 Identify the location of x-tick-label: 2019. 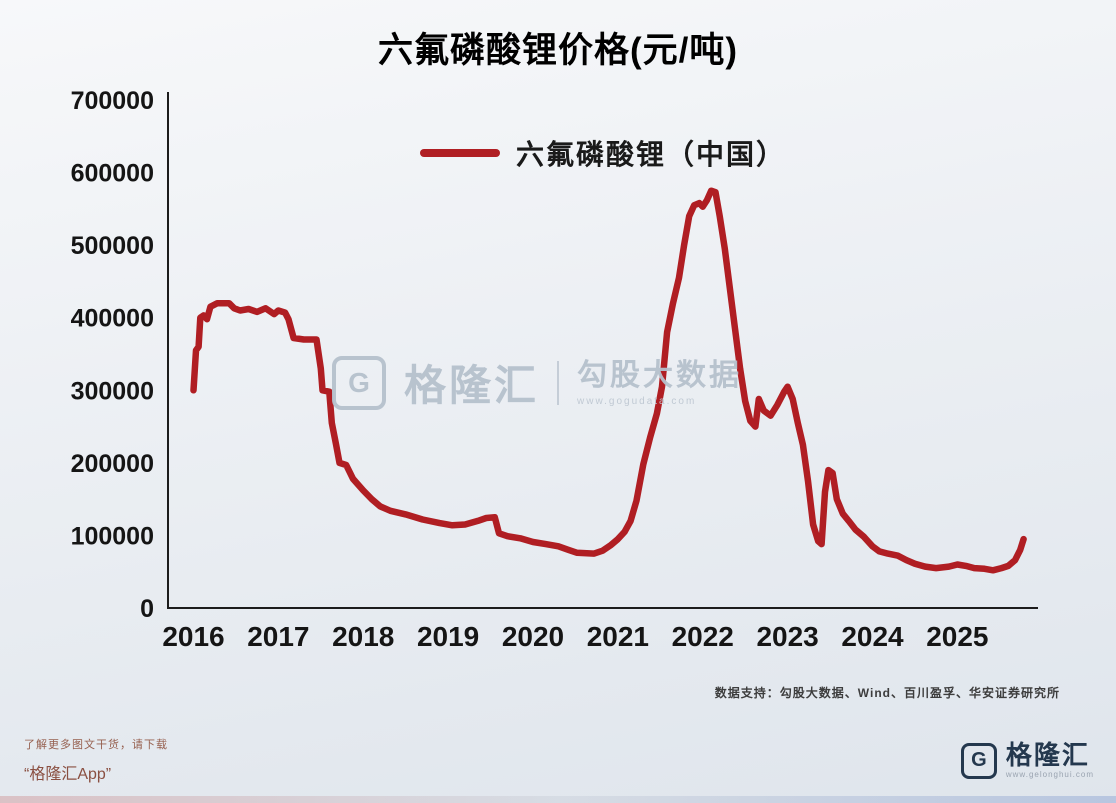
(448, 636).